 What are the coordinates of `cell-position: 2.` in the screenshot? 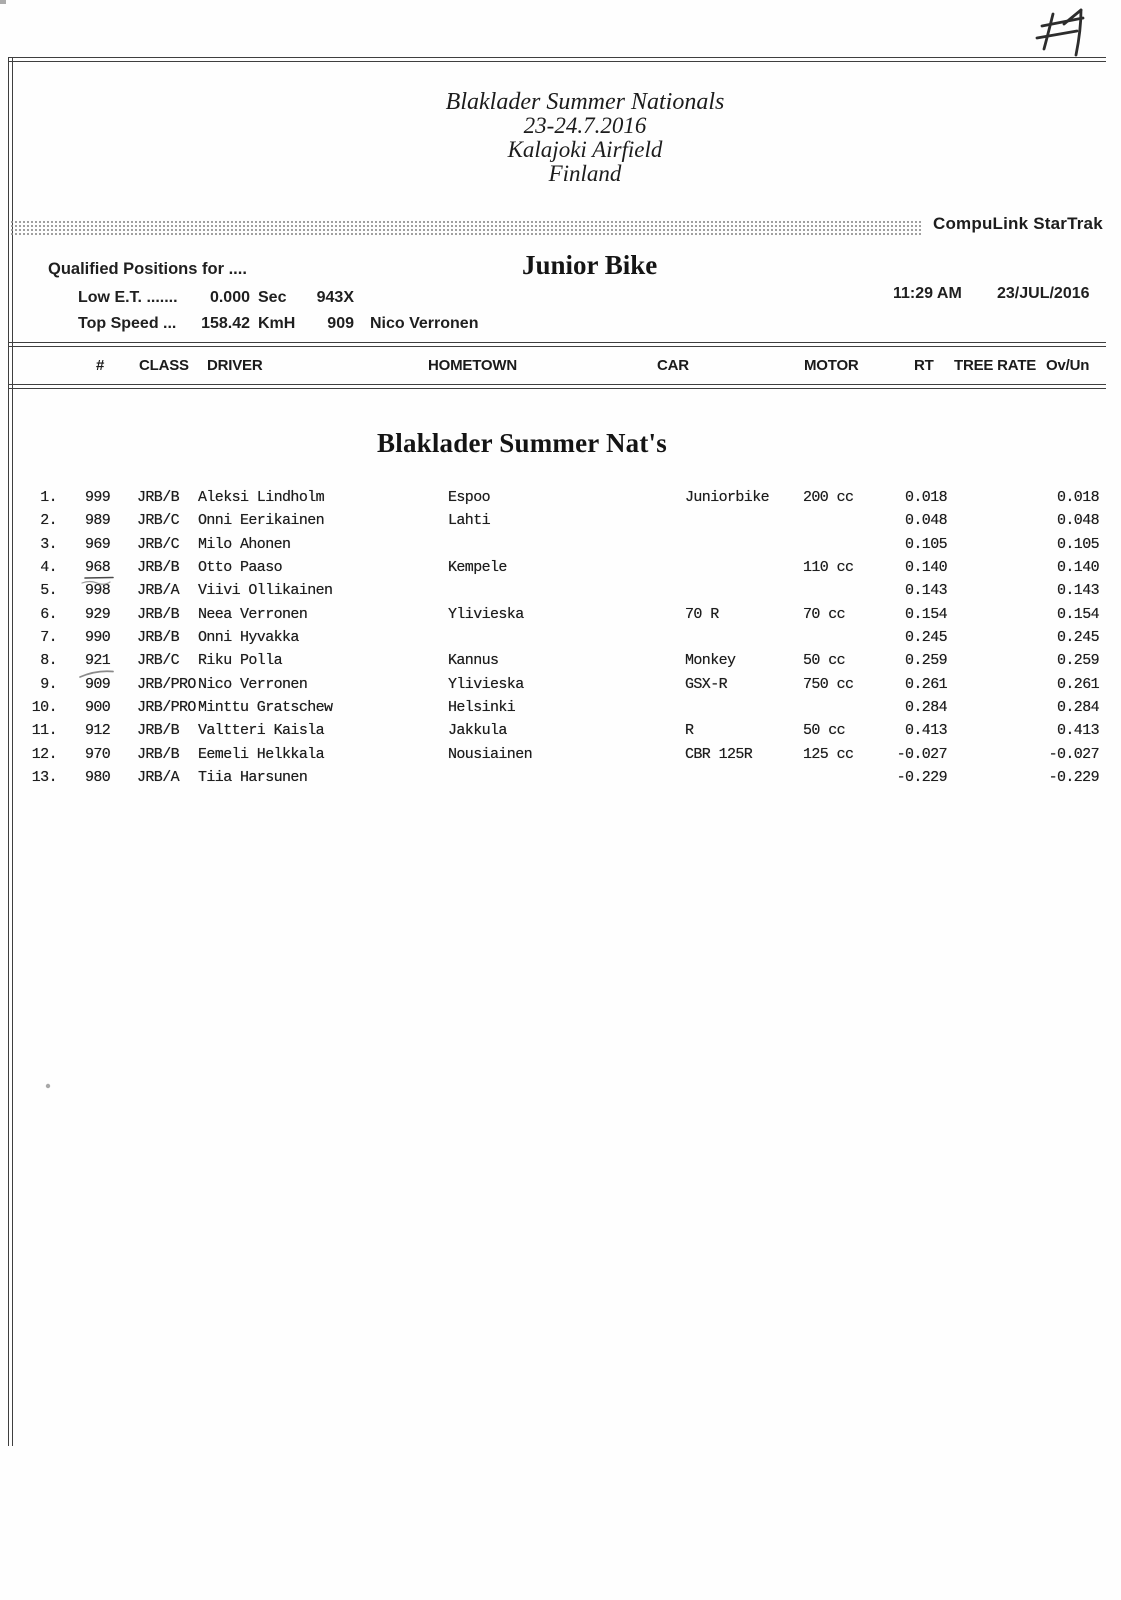 It's located at (48, 521).